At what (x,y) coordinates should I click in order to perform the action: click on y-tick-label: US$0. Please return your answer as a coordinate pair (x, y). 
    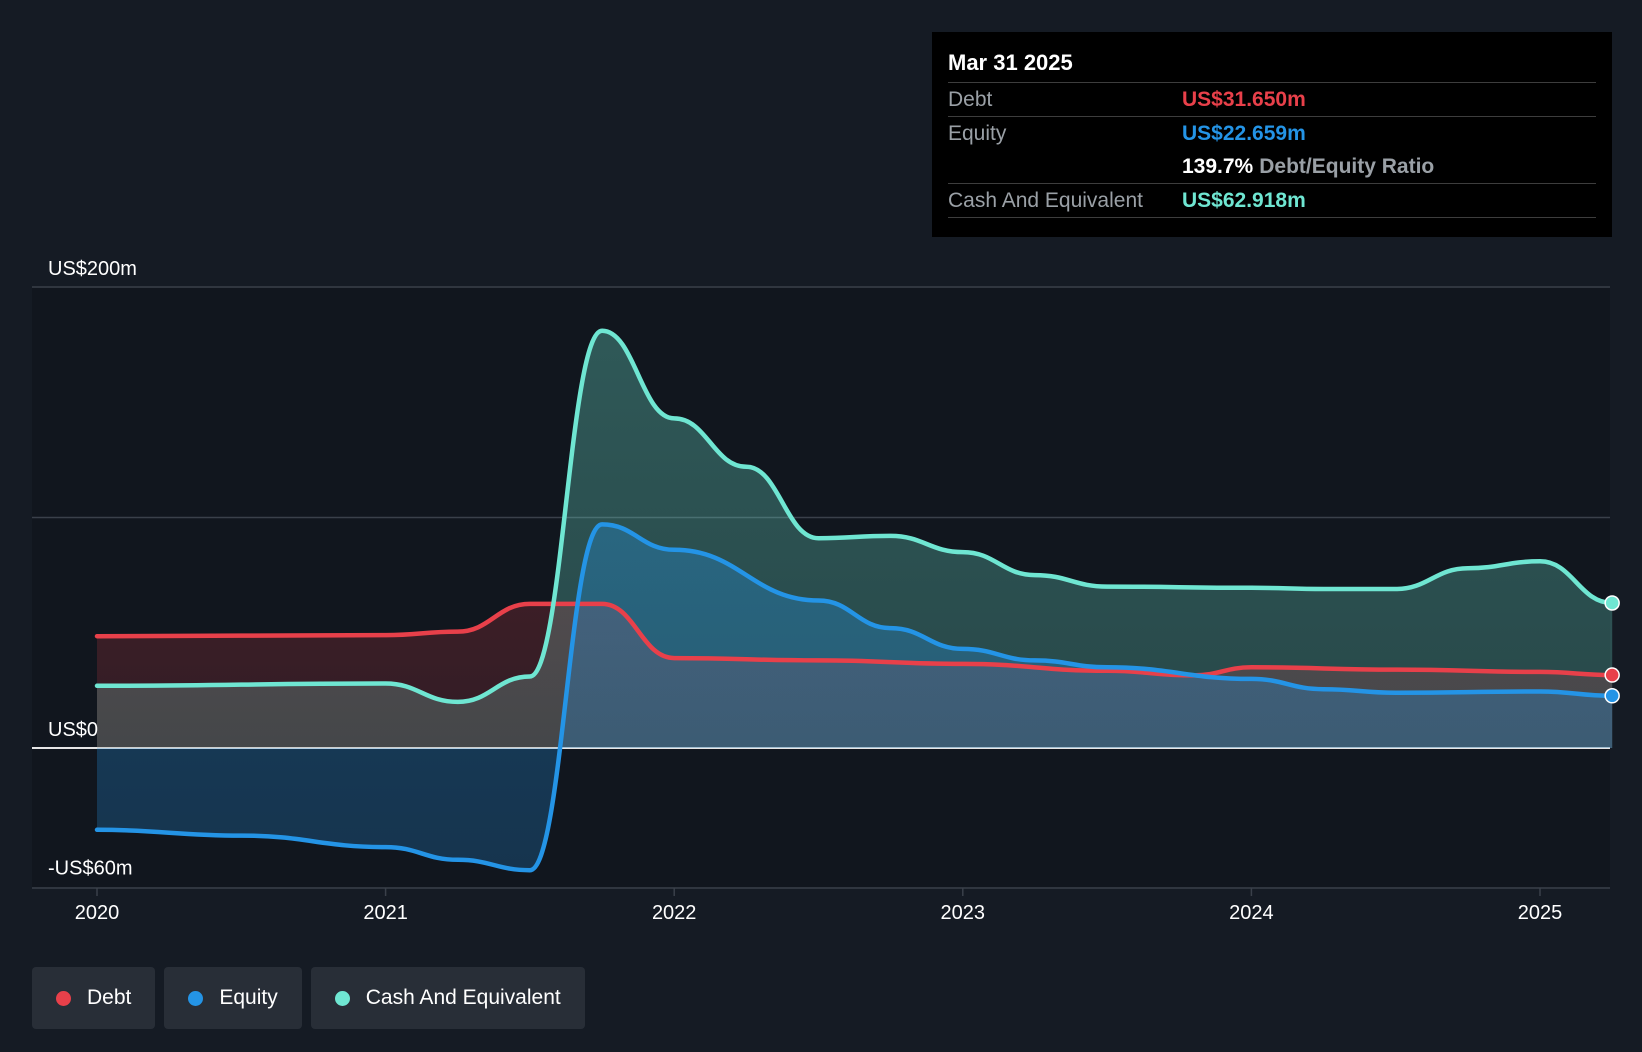
    Looking at the image, I should click on (73, 730).